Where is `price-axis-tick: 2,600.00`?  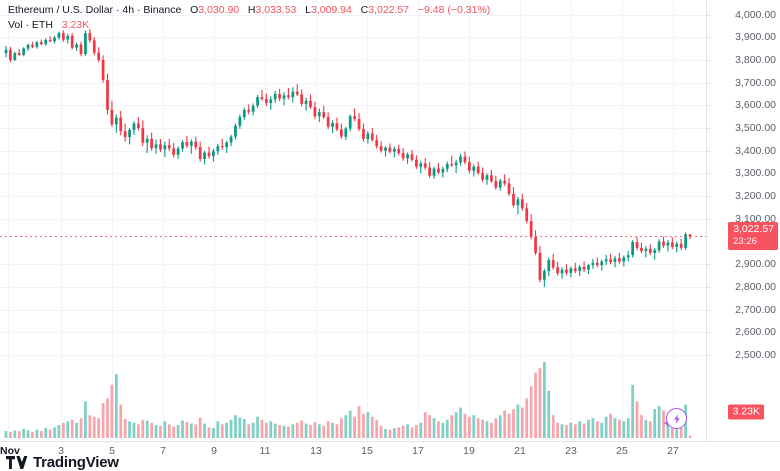 price-axis-tick: 2,600.00 is located at coordinates (755, 332).